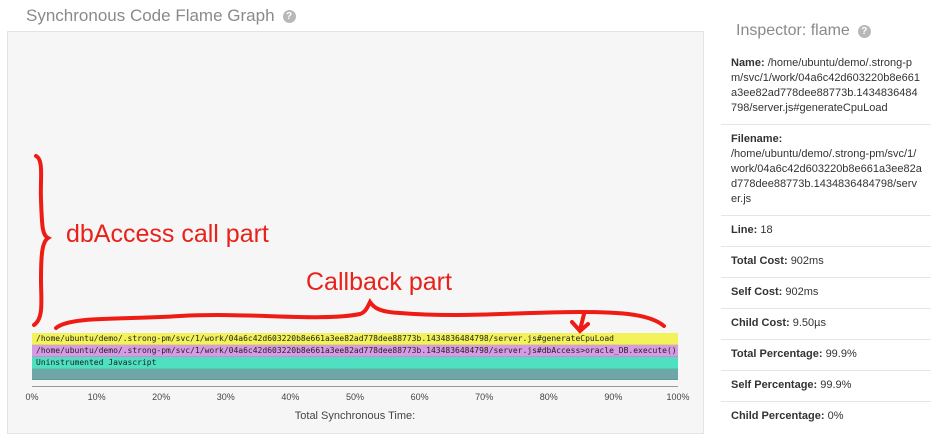 The image size is (939, 441). What do you see at coordinates (355, 416) in the screenshot?
I see `x-axis-title: Total Synchronous Time:` at bounding box center [355, 416].